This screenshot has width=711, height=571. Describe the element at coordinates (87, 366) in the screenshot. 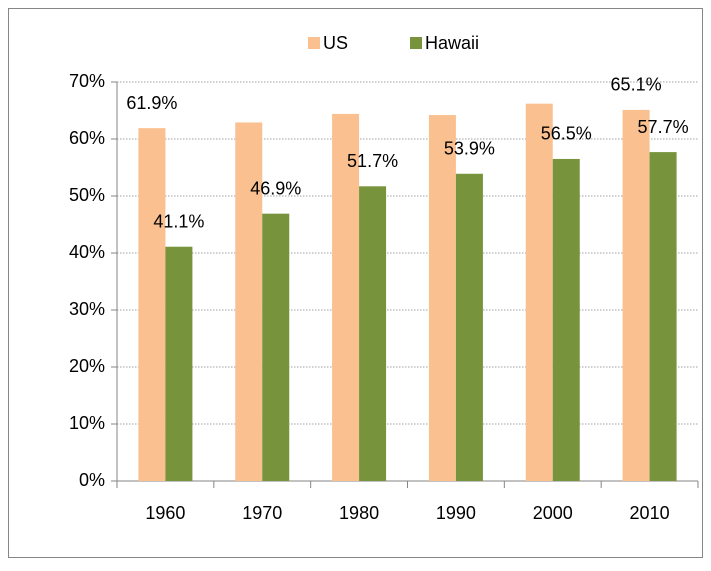

I see `y-tick-label: 20%` at that location.